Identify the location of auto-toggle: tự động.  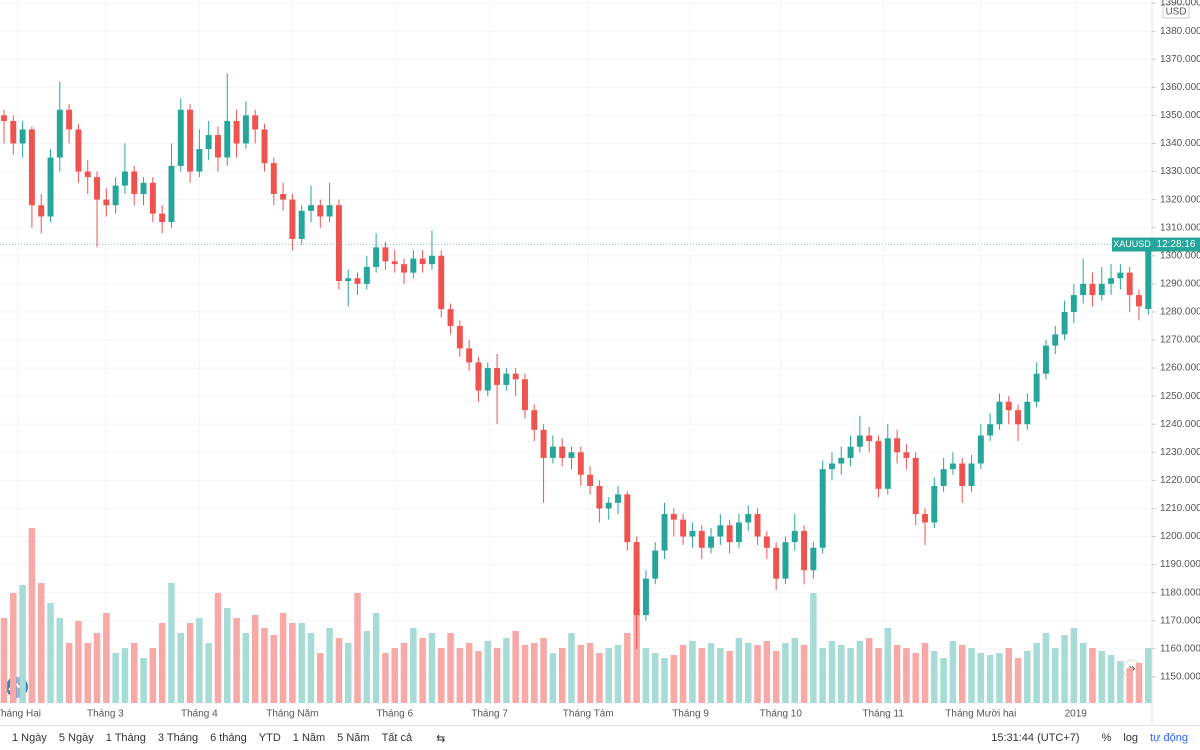
(1169, 738).